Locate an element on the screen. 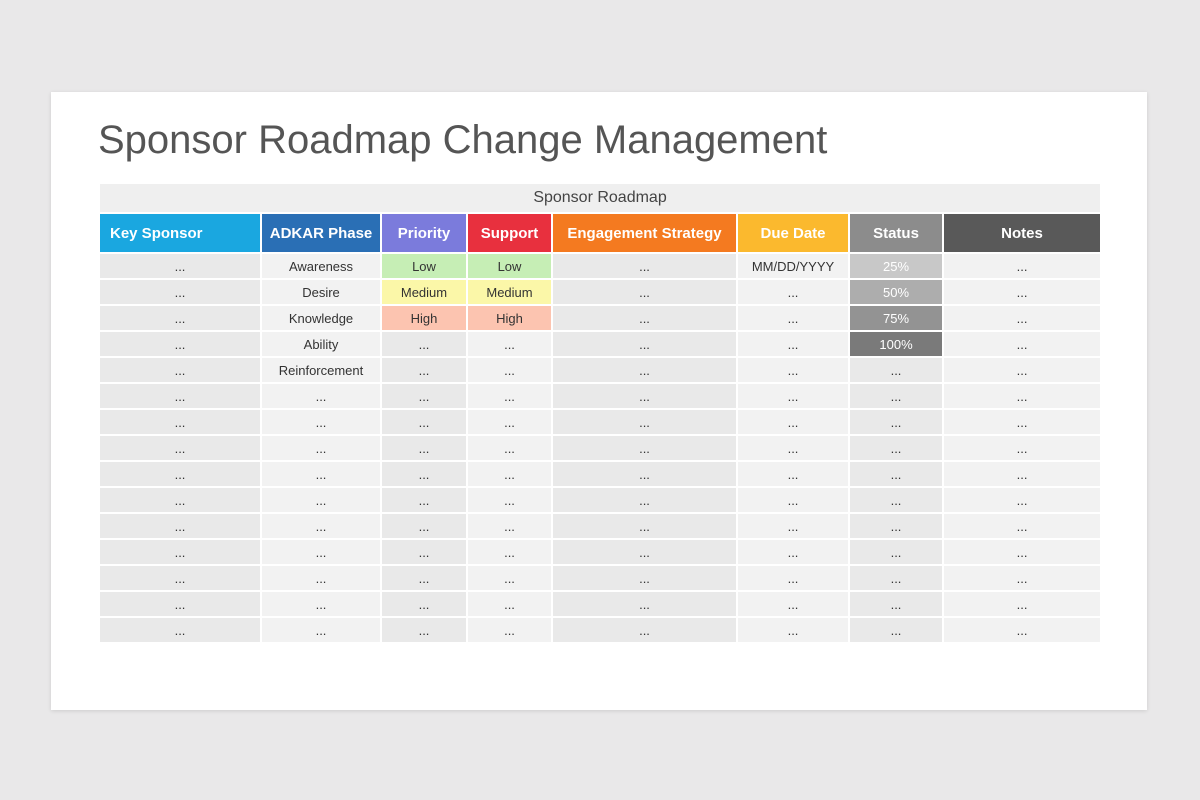  table-caption: Sponsor Roadmap is located at coordinates (600, 199).